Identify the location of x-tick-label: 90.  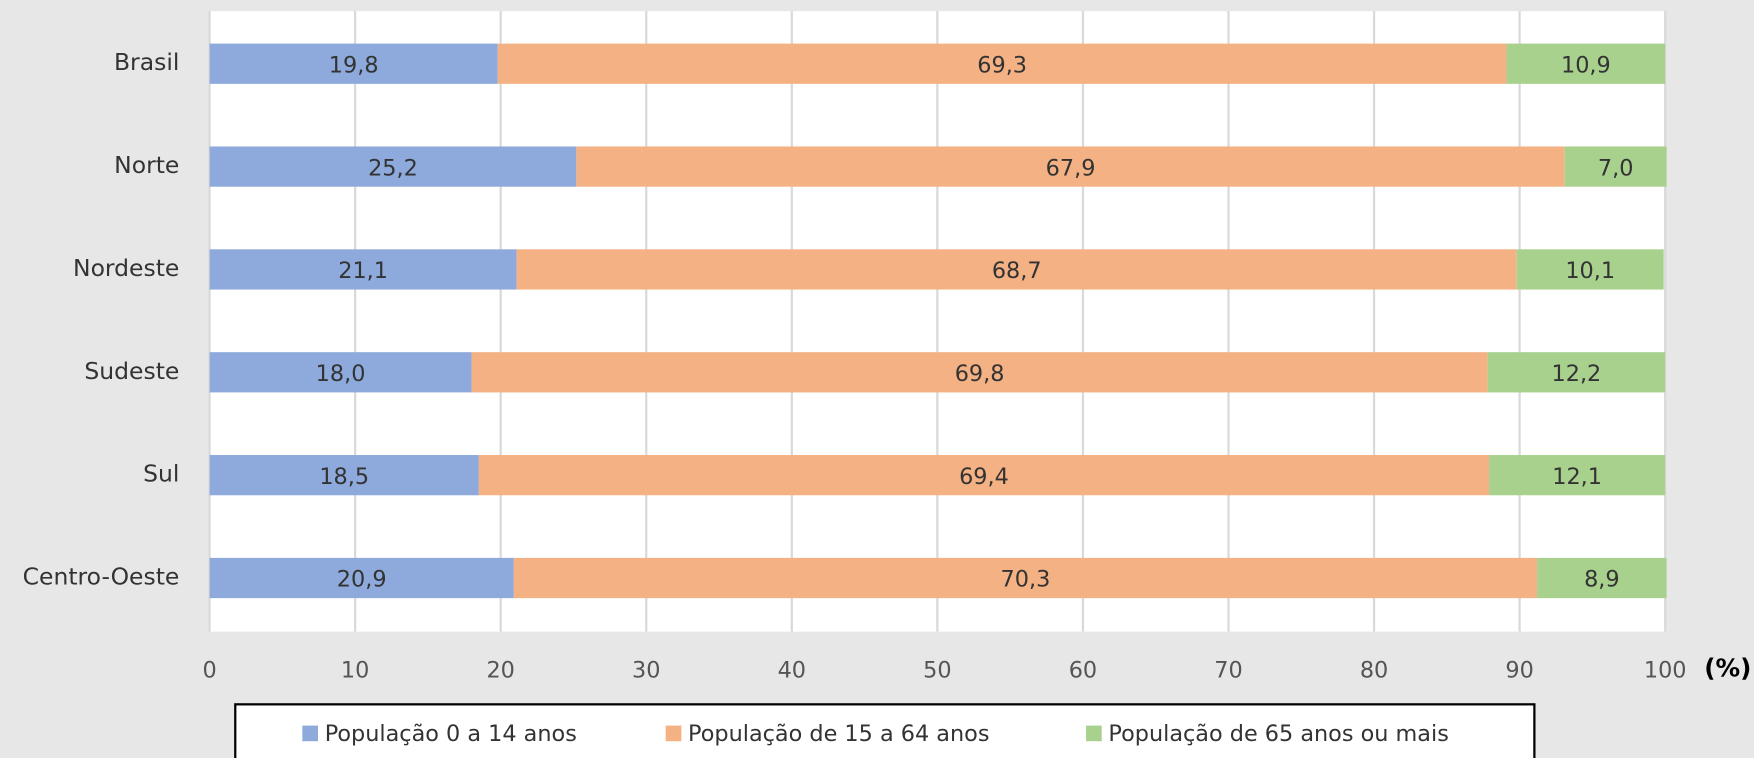
(1519, 670).